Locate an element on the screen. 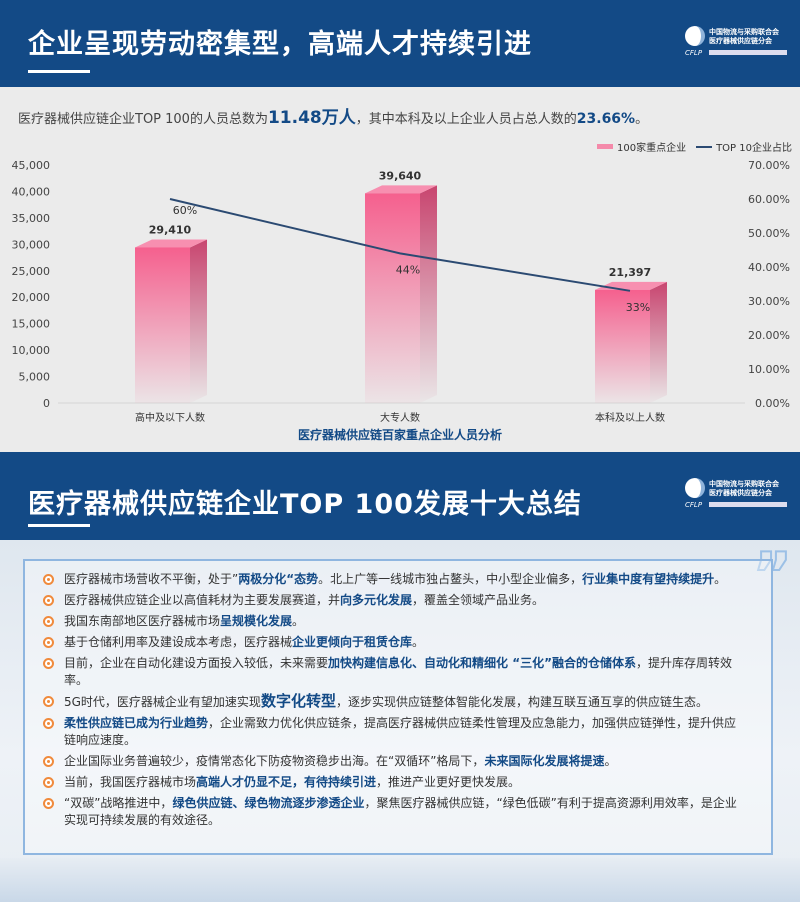  highlight-text: 行业集中度有望持续提升 is located at coordinates (648, 579).